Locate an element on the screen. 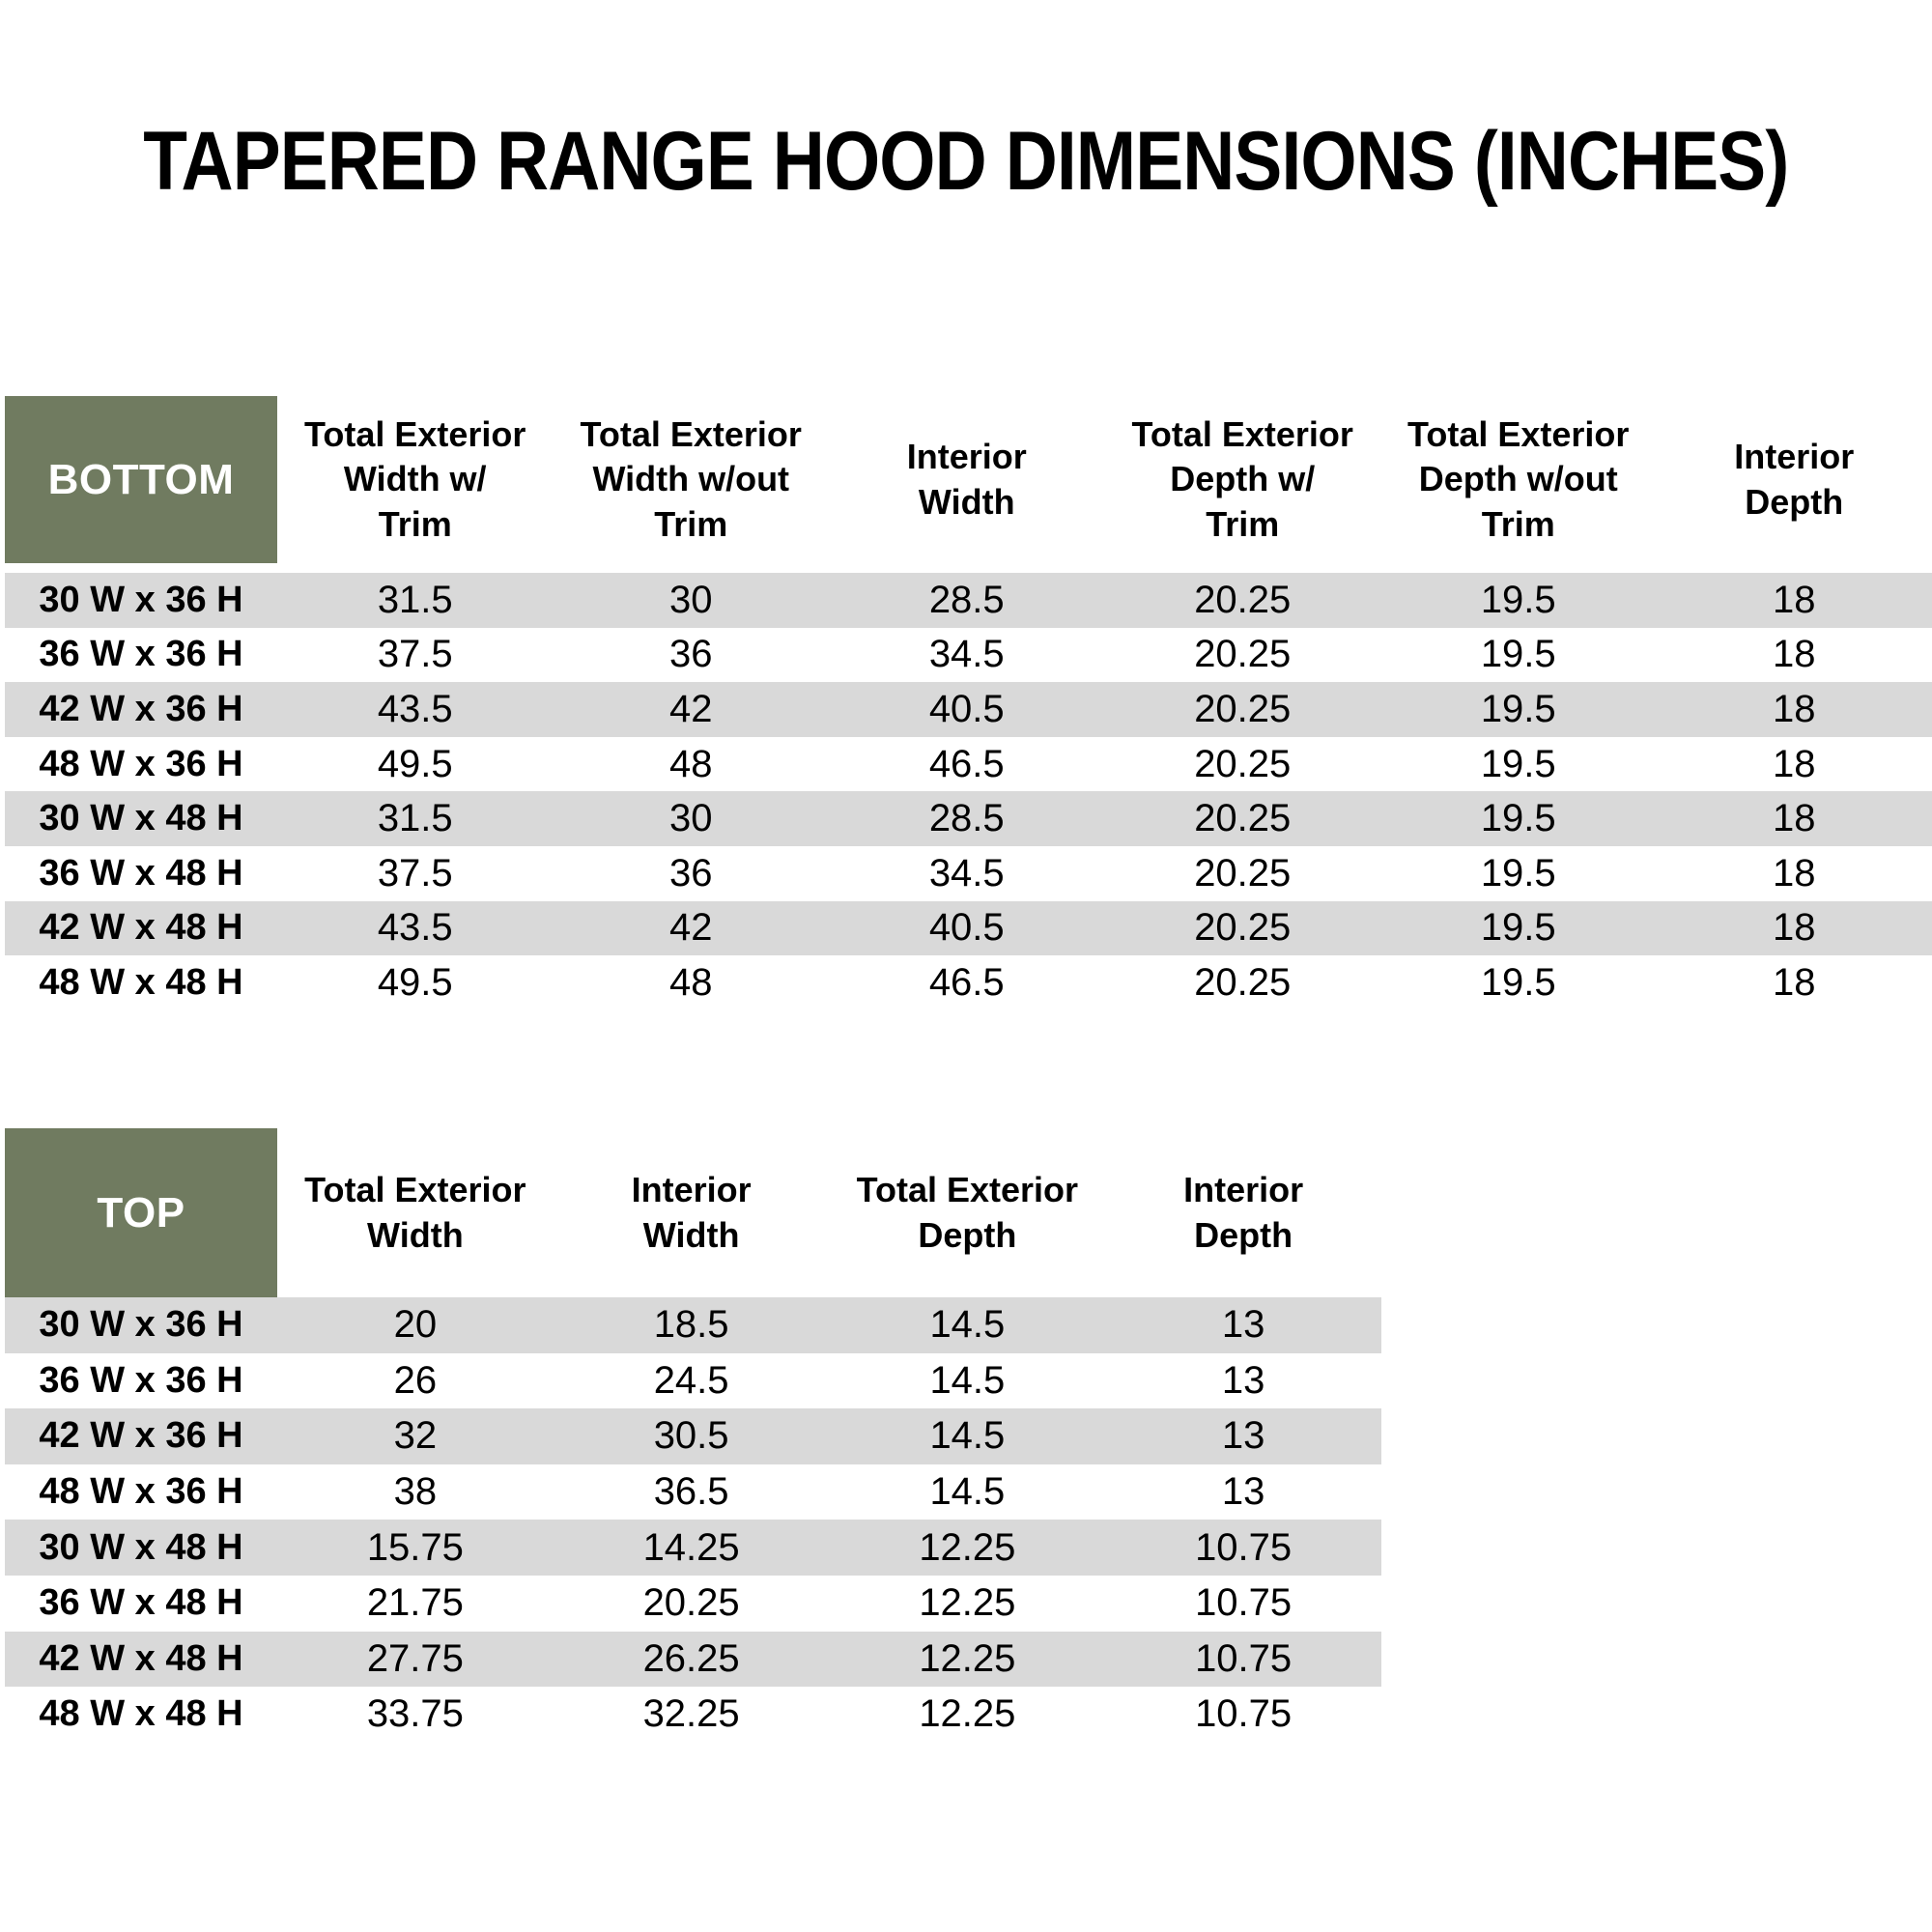 This screenshot has height=1932, width=1932. value-cell: 27.75 is located at coordinates (415, 1658).